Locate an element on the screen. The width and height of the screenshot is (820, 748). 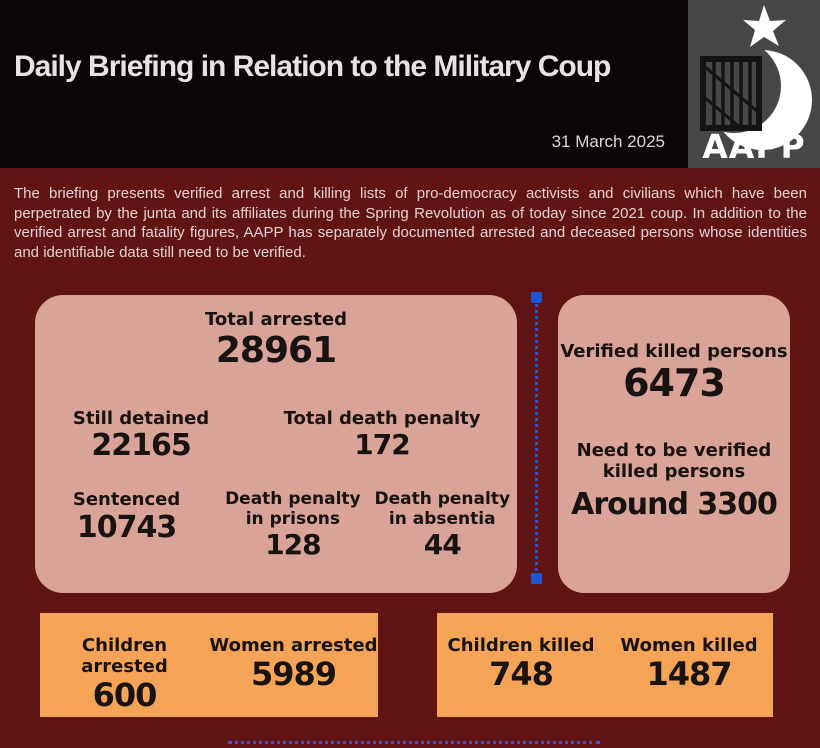
stat-children-killed: Children killed 748 is located at coordinates (521, 664).